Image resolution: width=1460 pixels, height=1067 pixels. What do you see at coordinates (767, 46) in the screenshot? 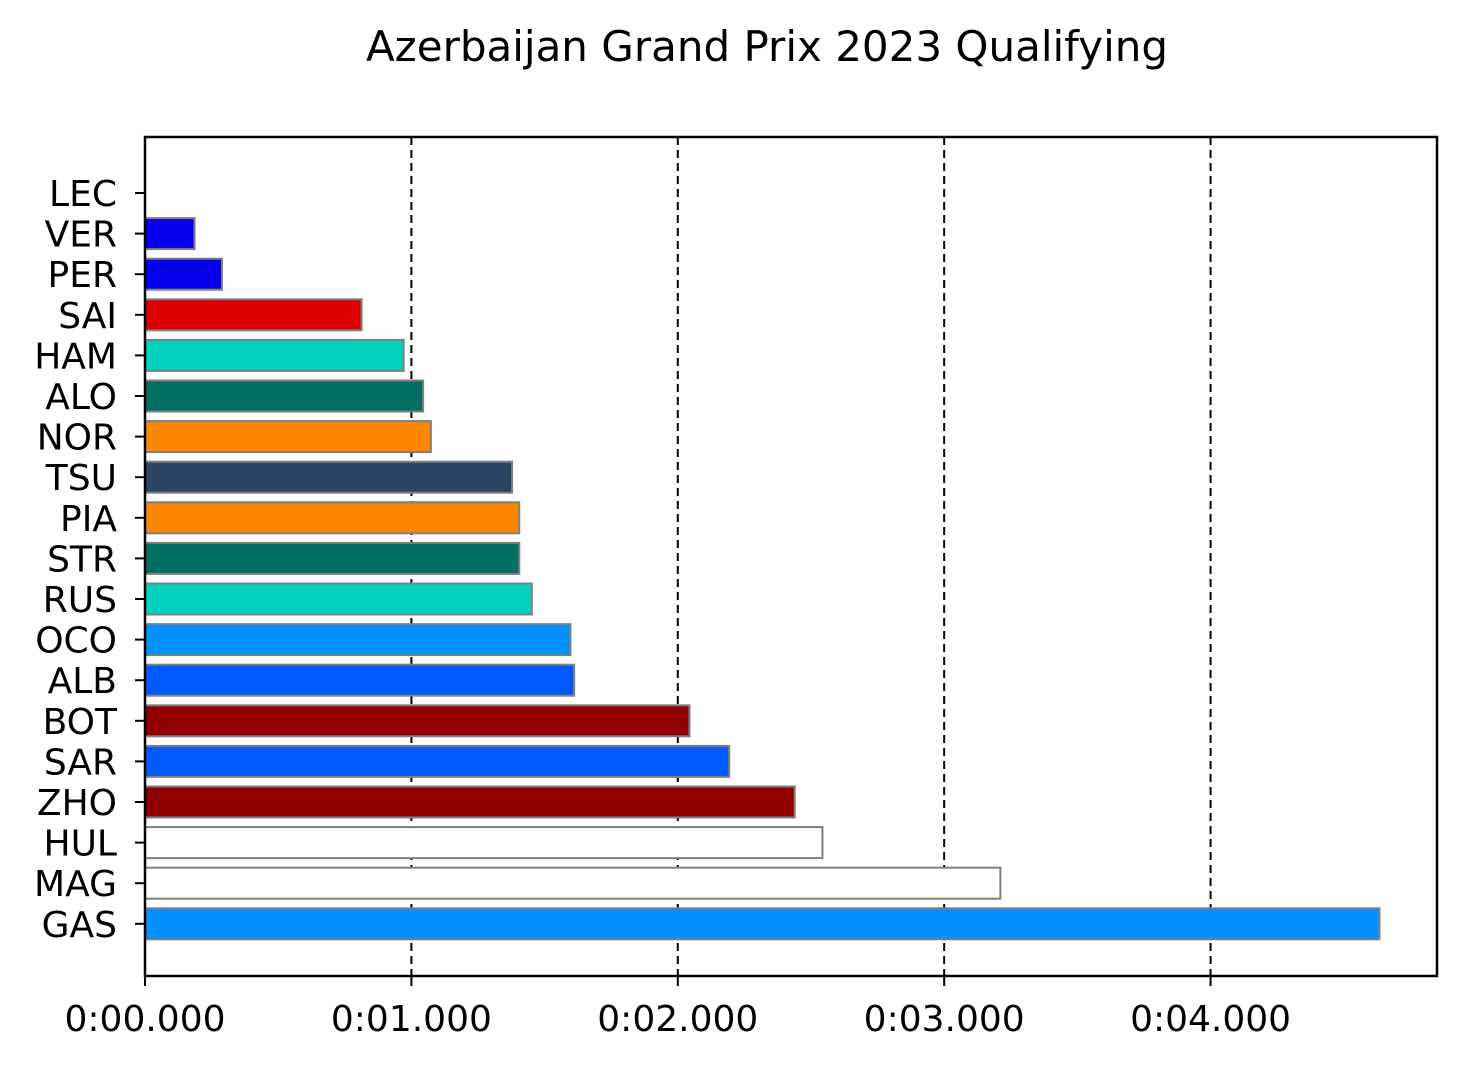
I see `chart-title: Azerbaijan Grand Prix 2023 Qualifying` at bounding box center [767, 46].